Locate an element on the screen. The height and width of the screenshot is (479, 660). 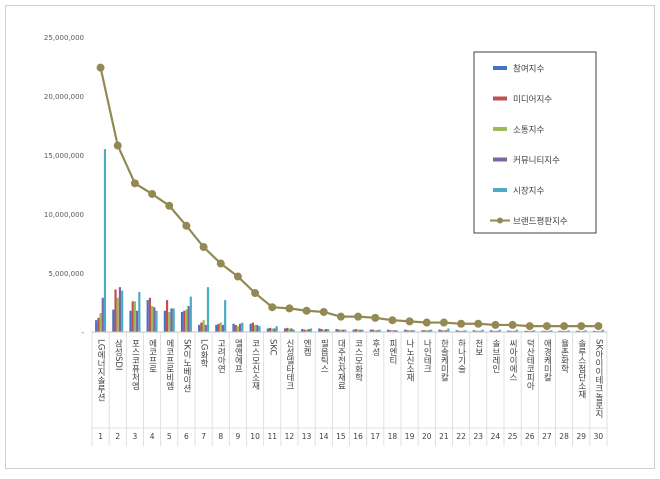
x-tick-label: SK이노베이션 is located at coordinates (186, 365).